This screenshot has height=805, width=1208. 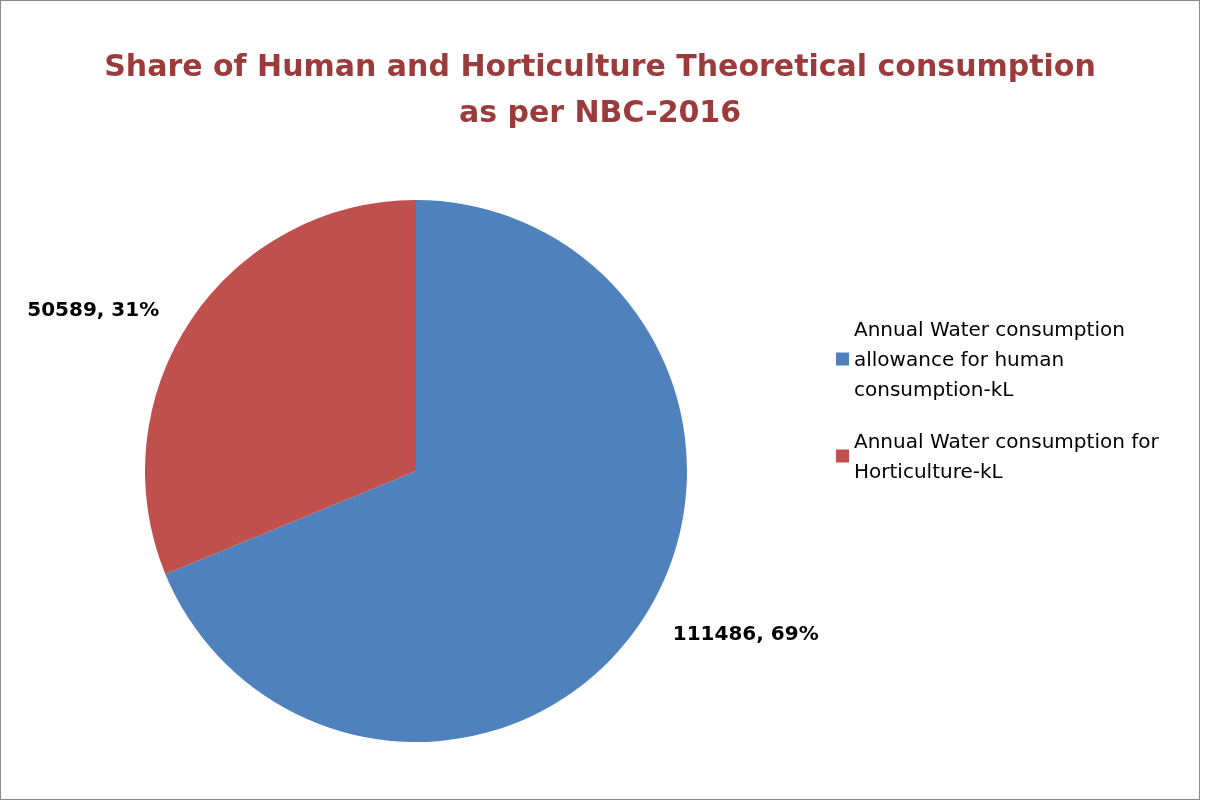 I want to click on legend-label: Annual Water consumption allowance for human consumption-kL, so click(x=993, y=359).